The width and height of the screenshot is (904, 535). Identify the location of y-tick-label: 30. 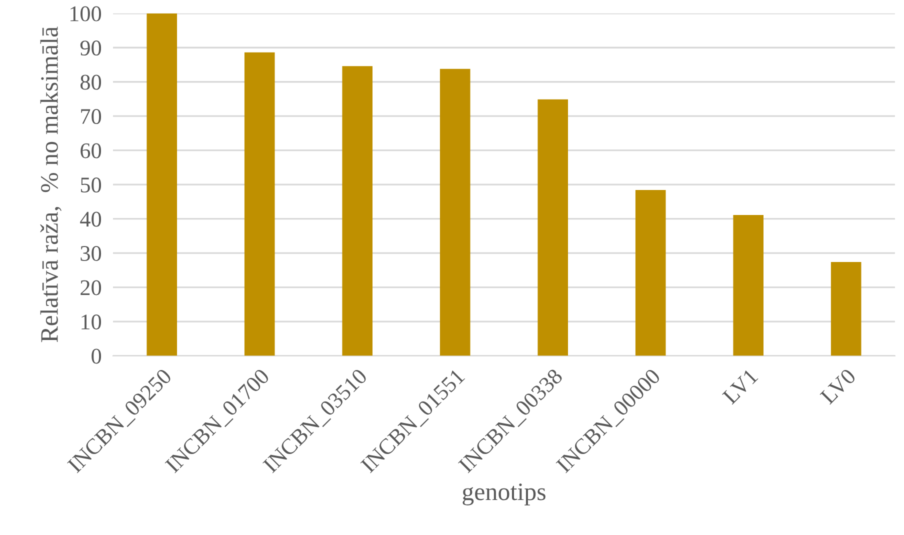
(91, 253).